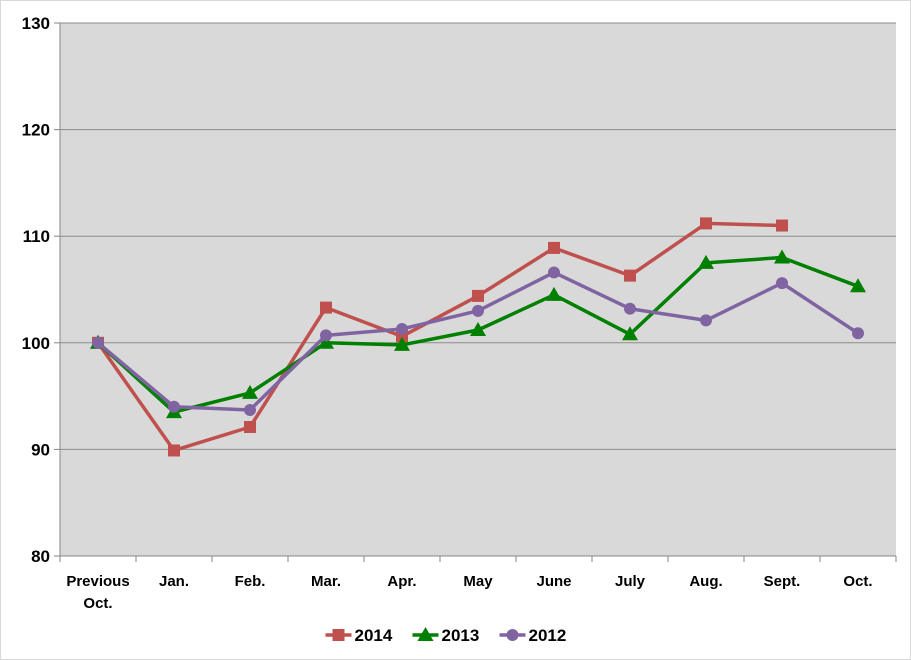 The height and width of the screenshot is (660, 911). I want to click on x-tick-label: Mar., so click(326, 581).